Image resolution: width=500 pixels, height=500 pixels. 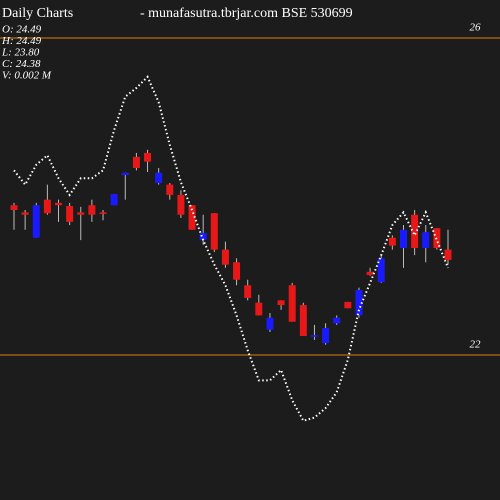 What do you see at coordinates (21, 41) in the screenshot?
I see `ohlcv-label: H: 24.49` at bounding box center [21, 41].